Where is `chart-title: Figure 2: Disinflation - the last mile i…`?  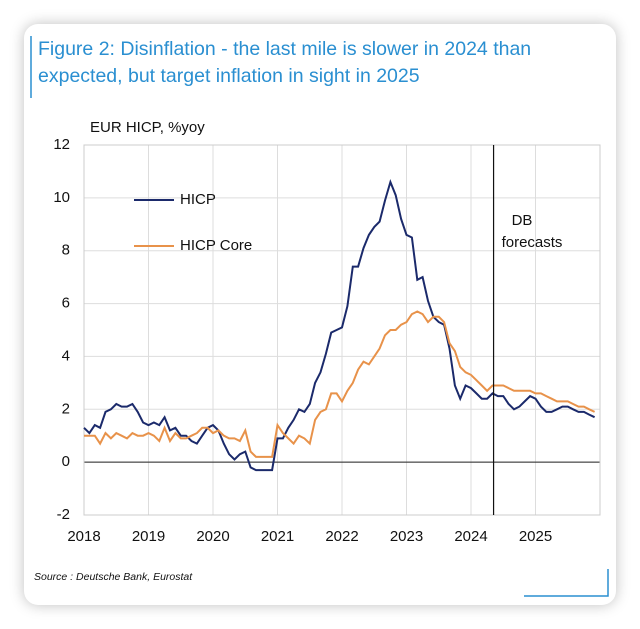
chart-title: Figure 2: Disinflation - the last mile i… is located at coordinates (284, 62).